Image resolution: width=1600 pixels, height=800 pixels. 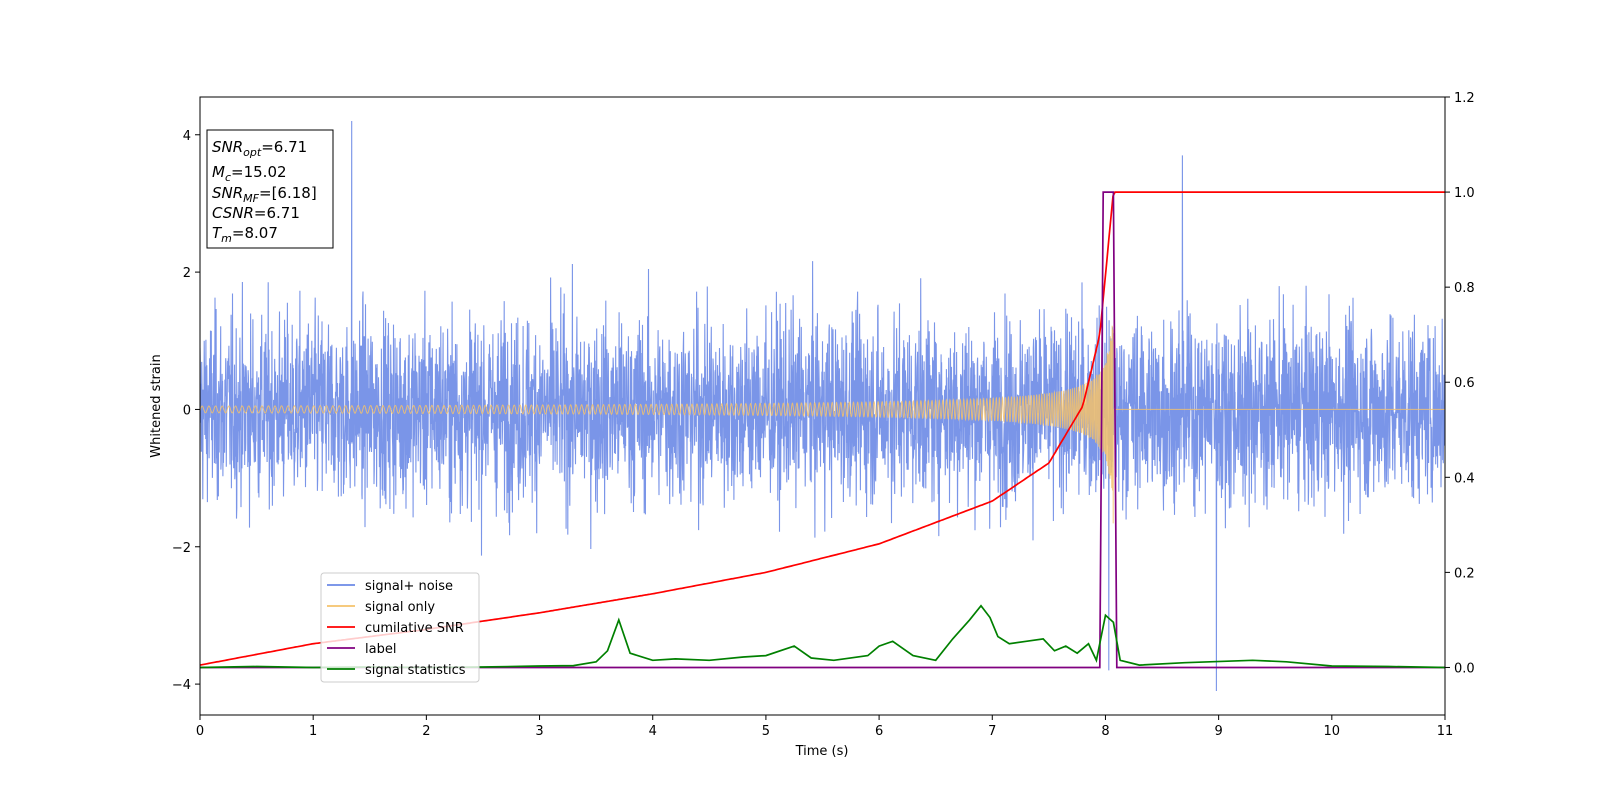 I want to click on legend-entry-cumsnr: cumilative SNR, so click(x=395, y=628).